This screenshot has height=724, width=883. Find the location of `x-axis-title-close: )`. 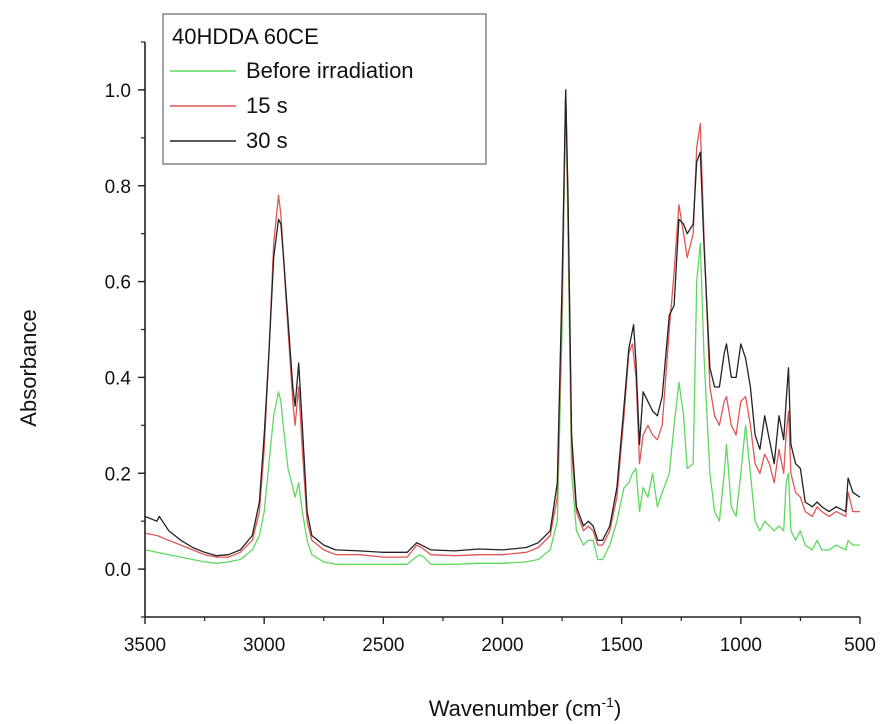

x-axis-title-close: ) is located at coordinates (617, 708).